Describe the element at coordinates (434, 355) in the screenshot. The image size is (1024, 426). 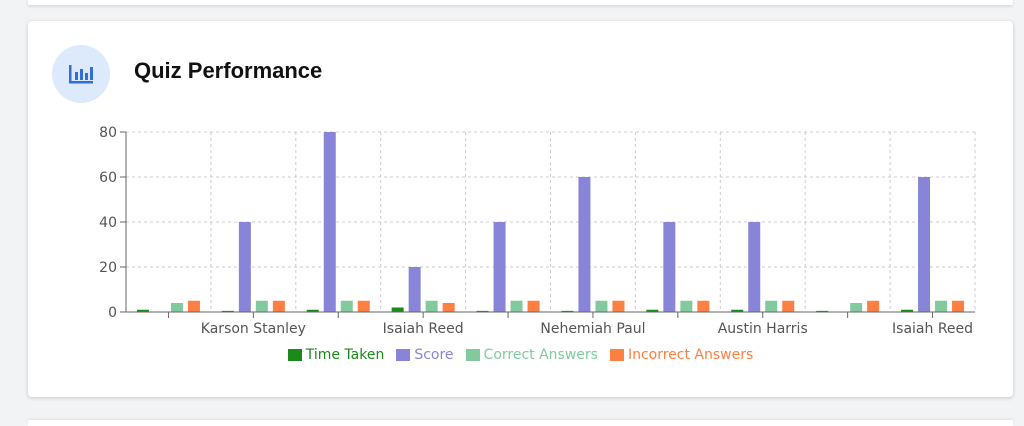
I see `legend-label: Score` at that location.